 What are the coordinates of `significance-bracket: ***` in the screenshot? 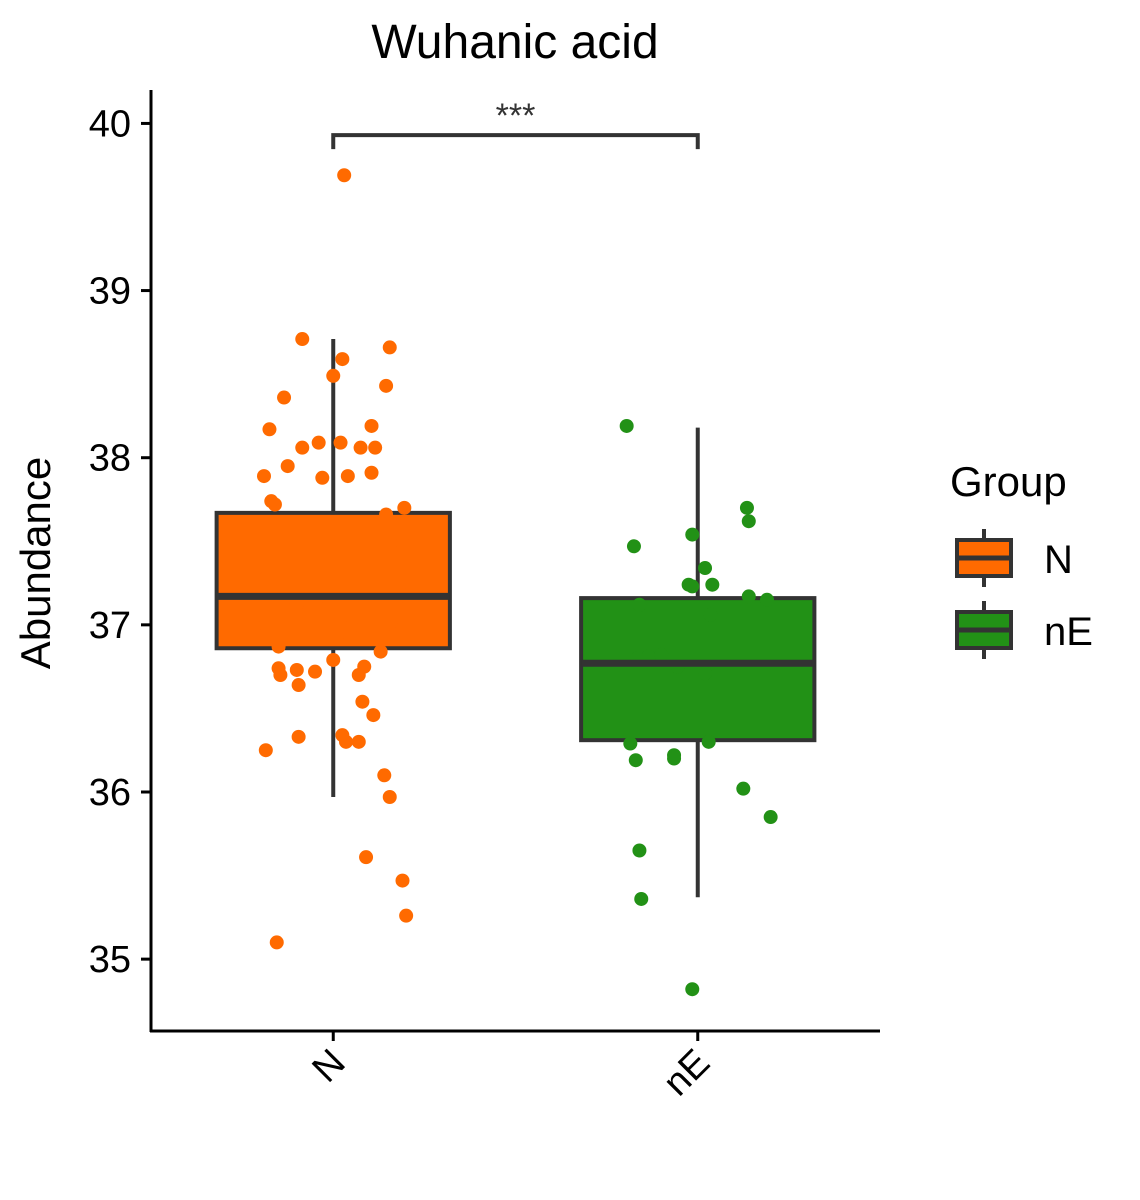 It's located at (515, 123).